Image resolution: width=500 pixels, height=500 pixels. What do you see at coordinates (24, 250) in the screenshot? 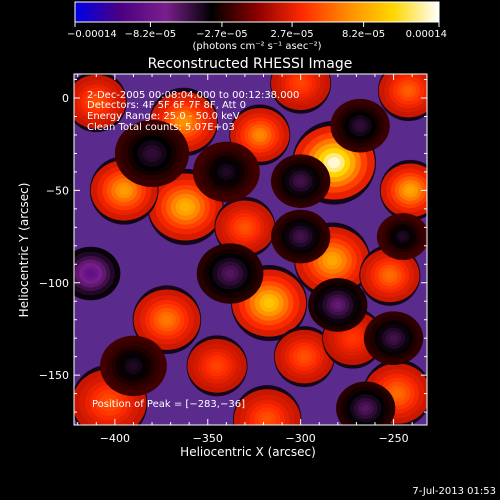
I see `y-axis-label: Heliocentric Y (arcsec)` at bounding box center [24, 250].